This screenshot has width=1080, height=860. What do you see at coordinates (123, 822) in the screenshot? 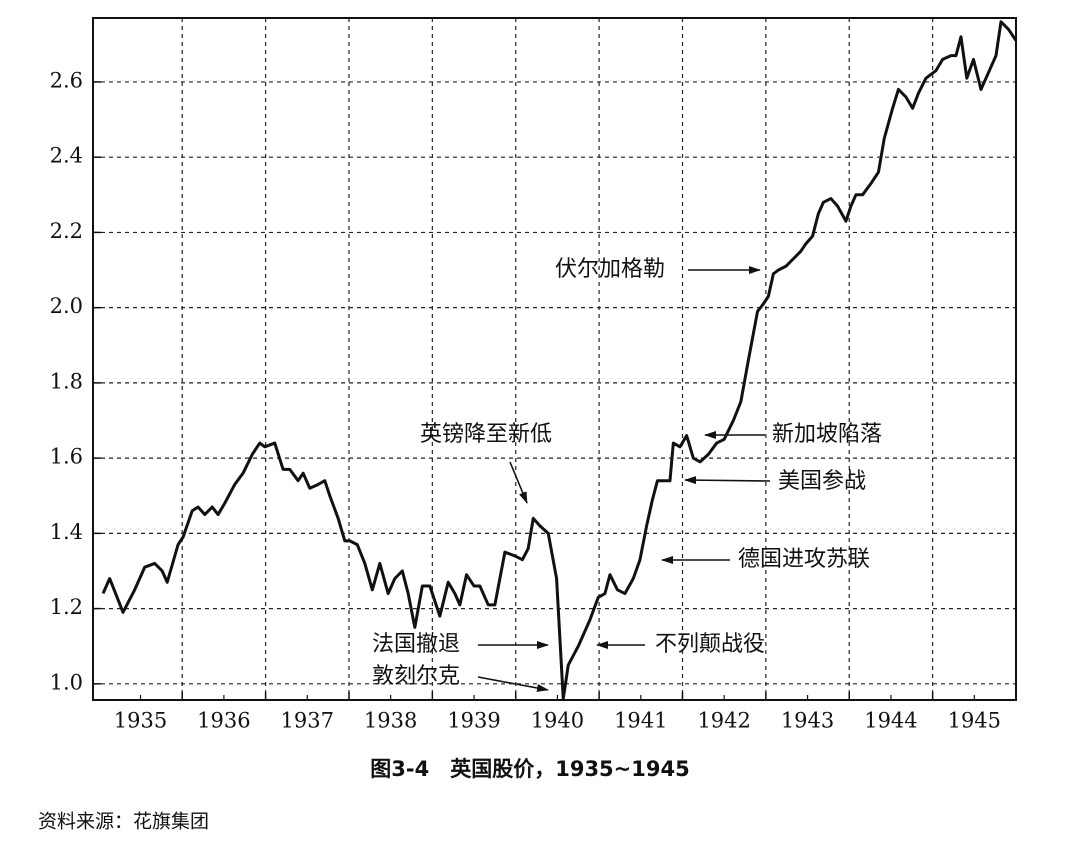
I see `source-note: 资料来源：花旗集团` at bounding box center [123, 822].